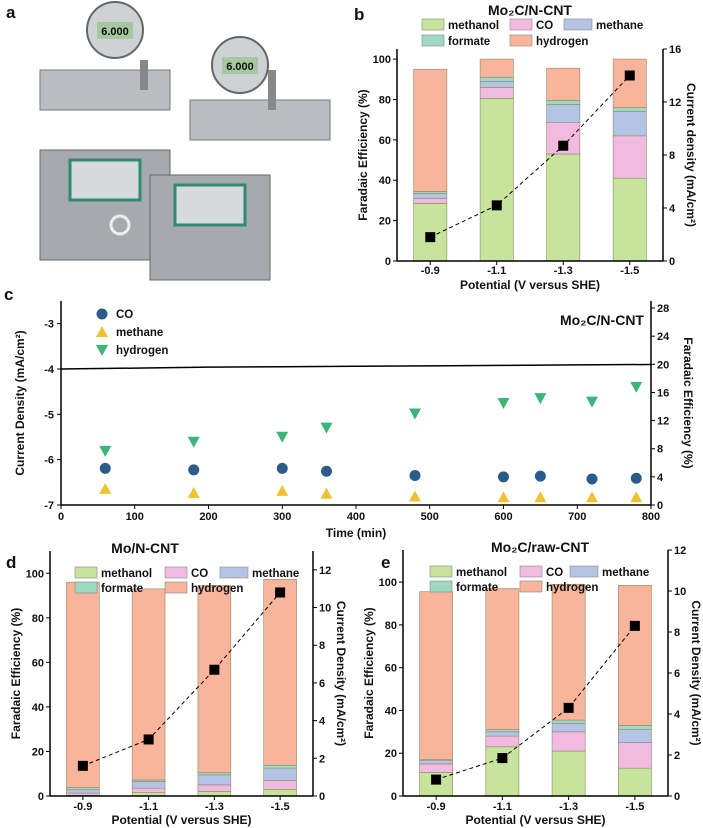 The image size is (703, 828). I want to click on y-axis-label: Faradaic Efficiency (%), so click(363, 154).